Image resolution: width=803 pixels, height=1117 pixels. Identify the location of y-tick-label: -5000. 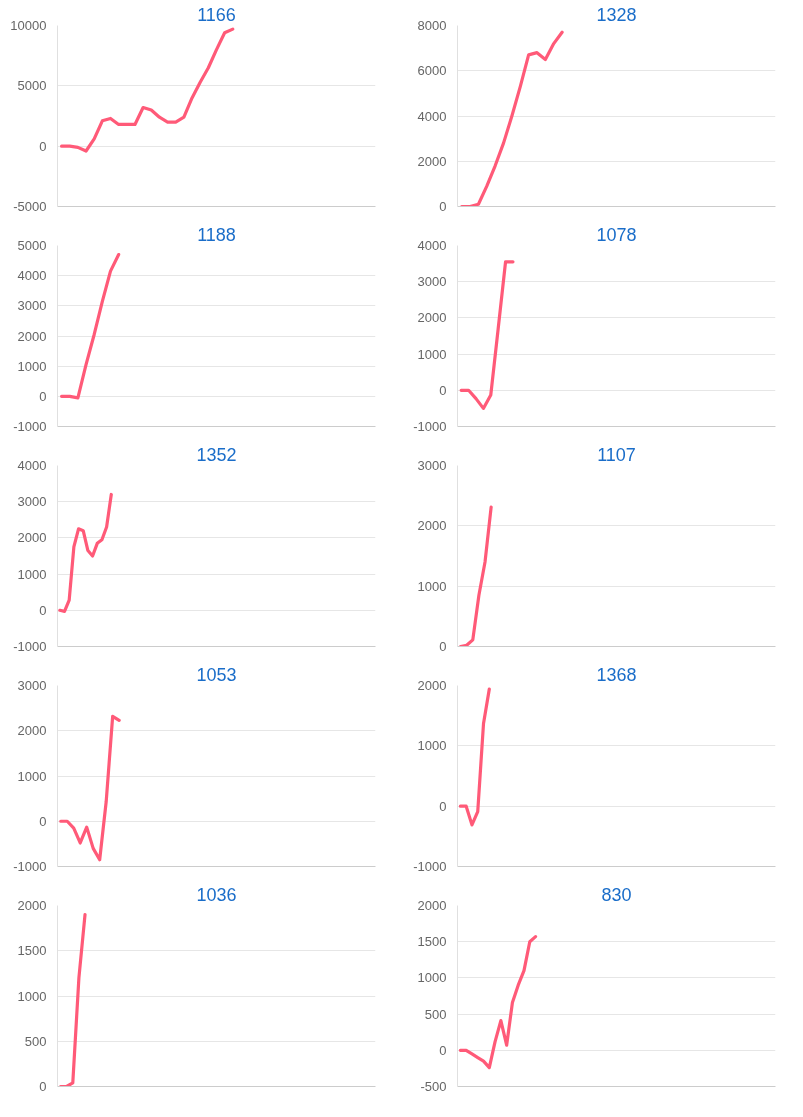
(30, 206).